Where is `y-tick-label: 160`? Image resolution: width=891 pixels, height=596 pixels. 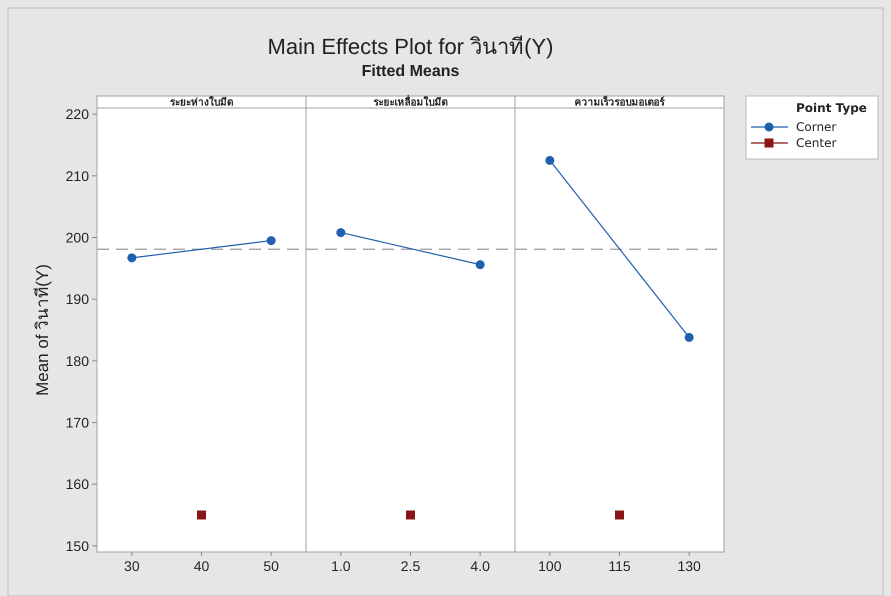 y-tick-label: 160 is located at coordinates (78, 484).